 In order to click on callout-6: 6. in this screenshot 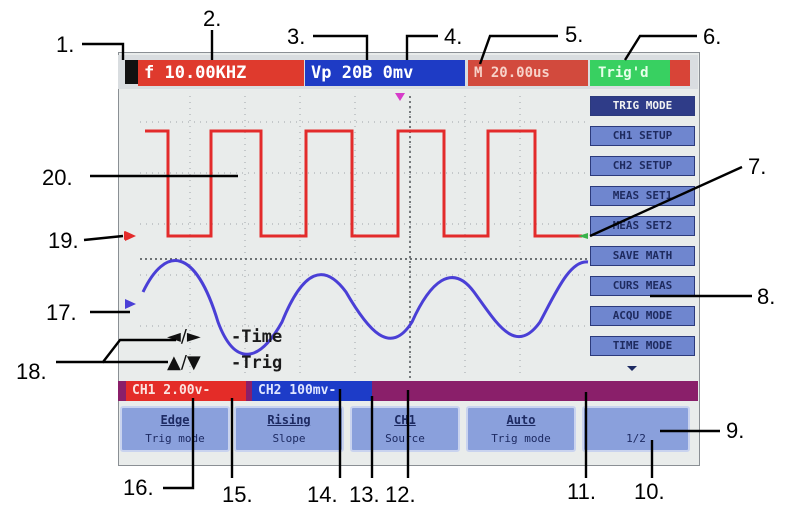, I will do `click(712, 36)`.